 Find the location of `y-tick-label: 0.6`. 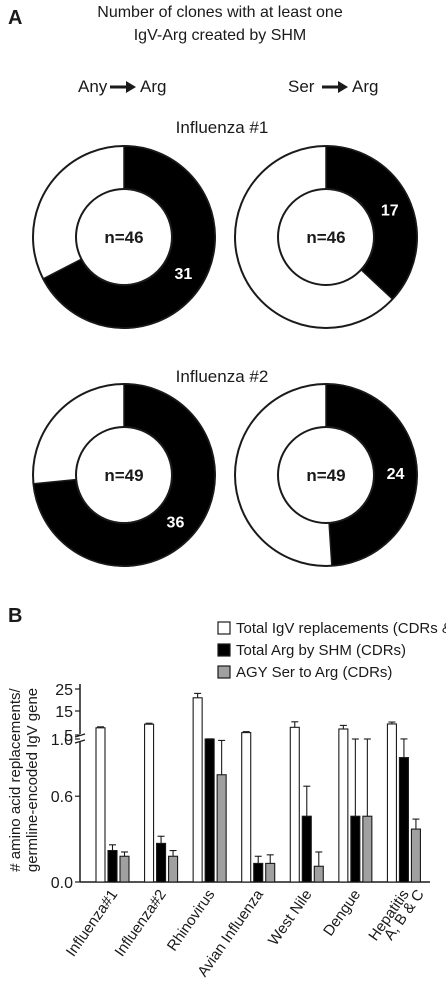

y-tick-label: 0.6 is located at coordinates (62, 797).